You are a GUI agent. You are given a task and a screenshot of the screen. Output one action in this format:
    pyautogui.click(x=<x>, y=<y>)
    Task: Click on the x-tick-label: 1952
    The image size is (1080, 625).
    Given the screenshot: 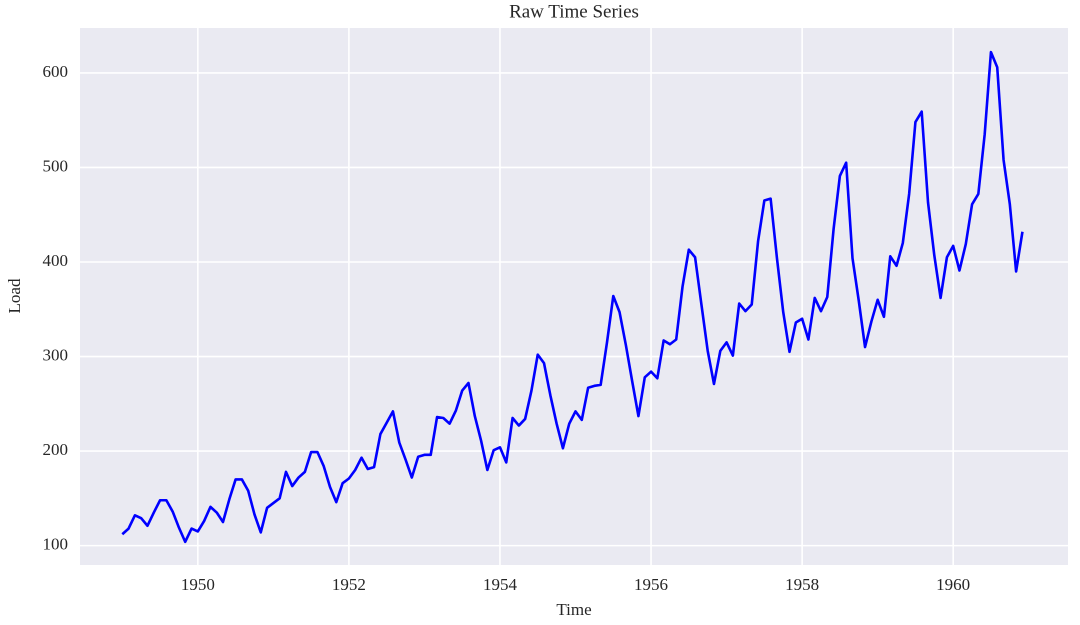 What is the action you would take?
    pyautogui.click(x=349, y=584)
    